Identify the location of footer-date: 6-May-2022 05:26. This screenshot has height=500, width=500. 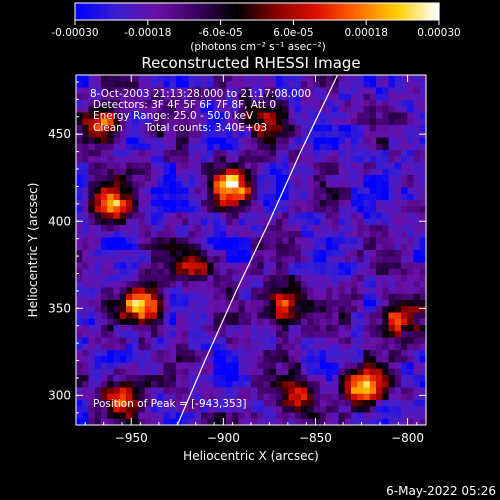
(441, 491).